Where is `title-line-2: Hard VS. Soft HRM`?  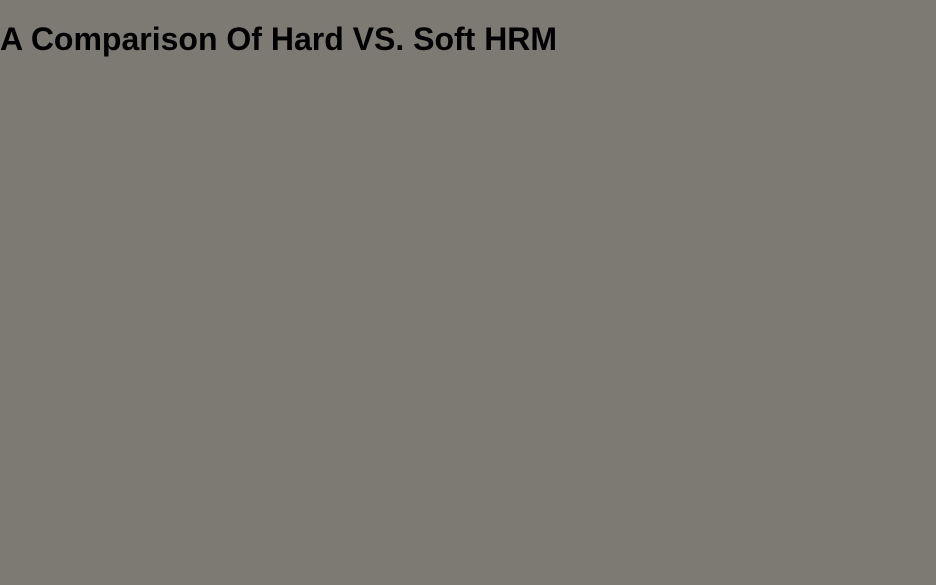 title-line-2: Hard VS. Soft HRM is located at coordinates (414, 39).